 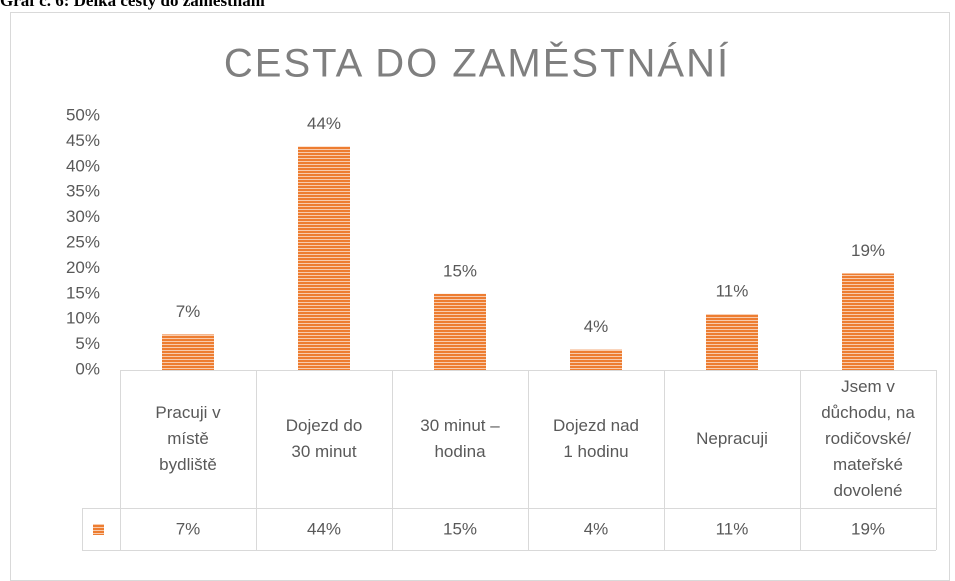 What do you see at coordinates (868, 250) in the screenshot?
I see `data-label: 19%` at bounding box center [868, 250].